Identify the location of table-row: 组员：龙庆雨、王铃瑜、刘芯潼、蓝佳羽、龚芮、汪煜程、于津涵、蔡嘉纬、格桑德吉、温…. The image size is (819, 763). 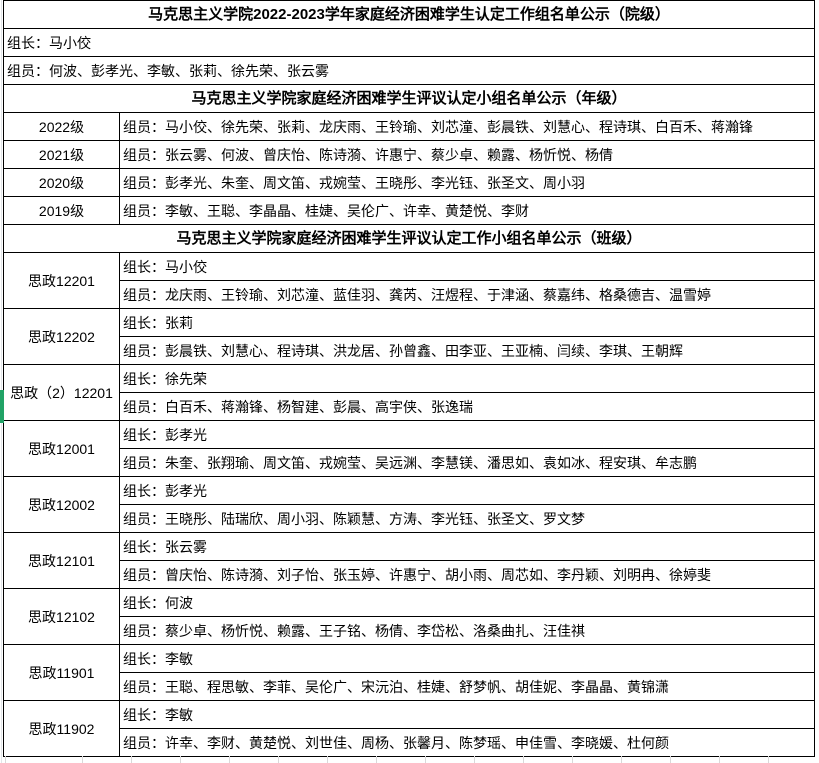
(409, 294).